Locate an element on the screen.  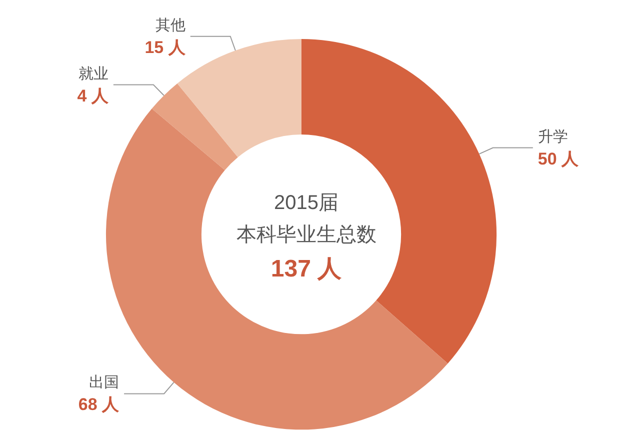
slice-label: 升学 is located at coordinates (553, 137).